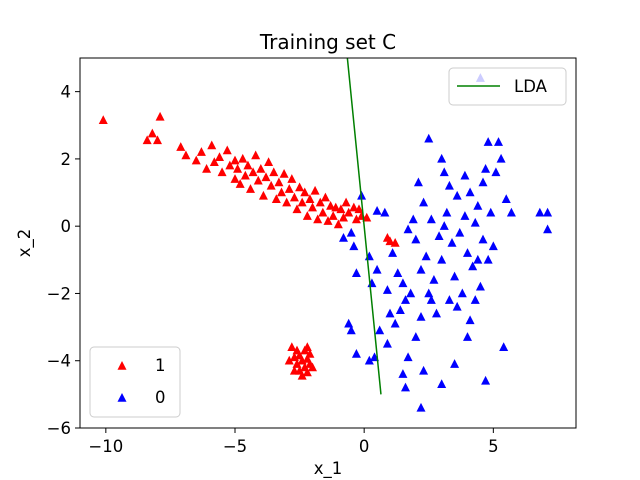 The image size is (640, 480). I want to click on legend-lda: LDA, so click(507, 86).